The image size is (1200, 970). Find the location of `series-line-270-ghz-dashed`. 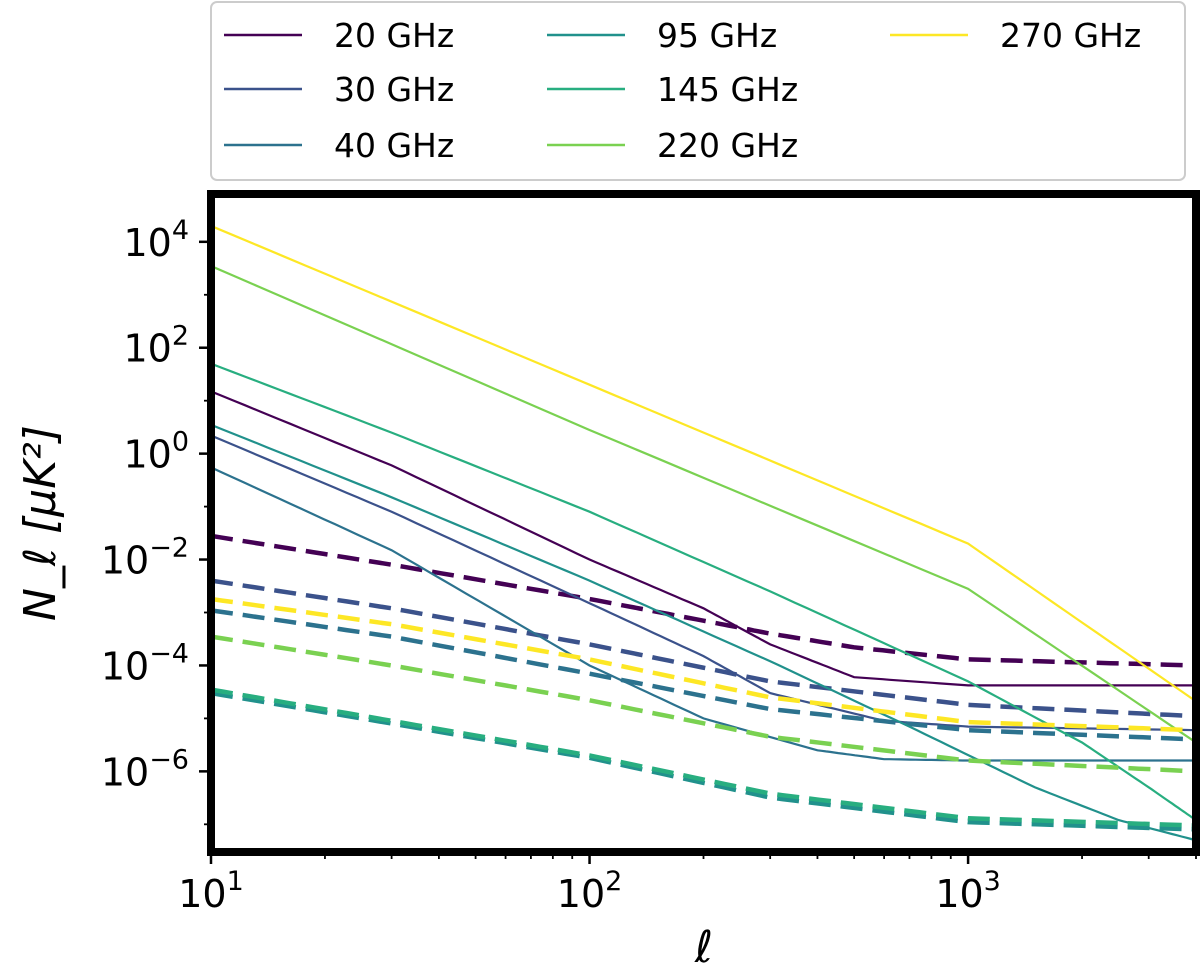

series-line-270-ghz-dashed is located at coordinates (703, 664).